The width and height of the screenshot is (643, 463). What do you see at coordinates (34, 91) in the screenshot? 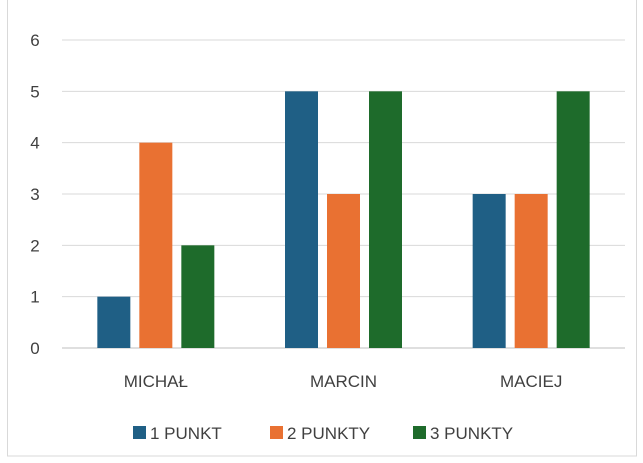
I see `y-tick-label: 5` at bounding box center [34, 91].